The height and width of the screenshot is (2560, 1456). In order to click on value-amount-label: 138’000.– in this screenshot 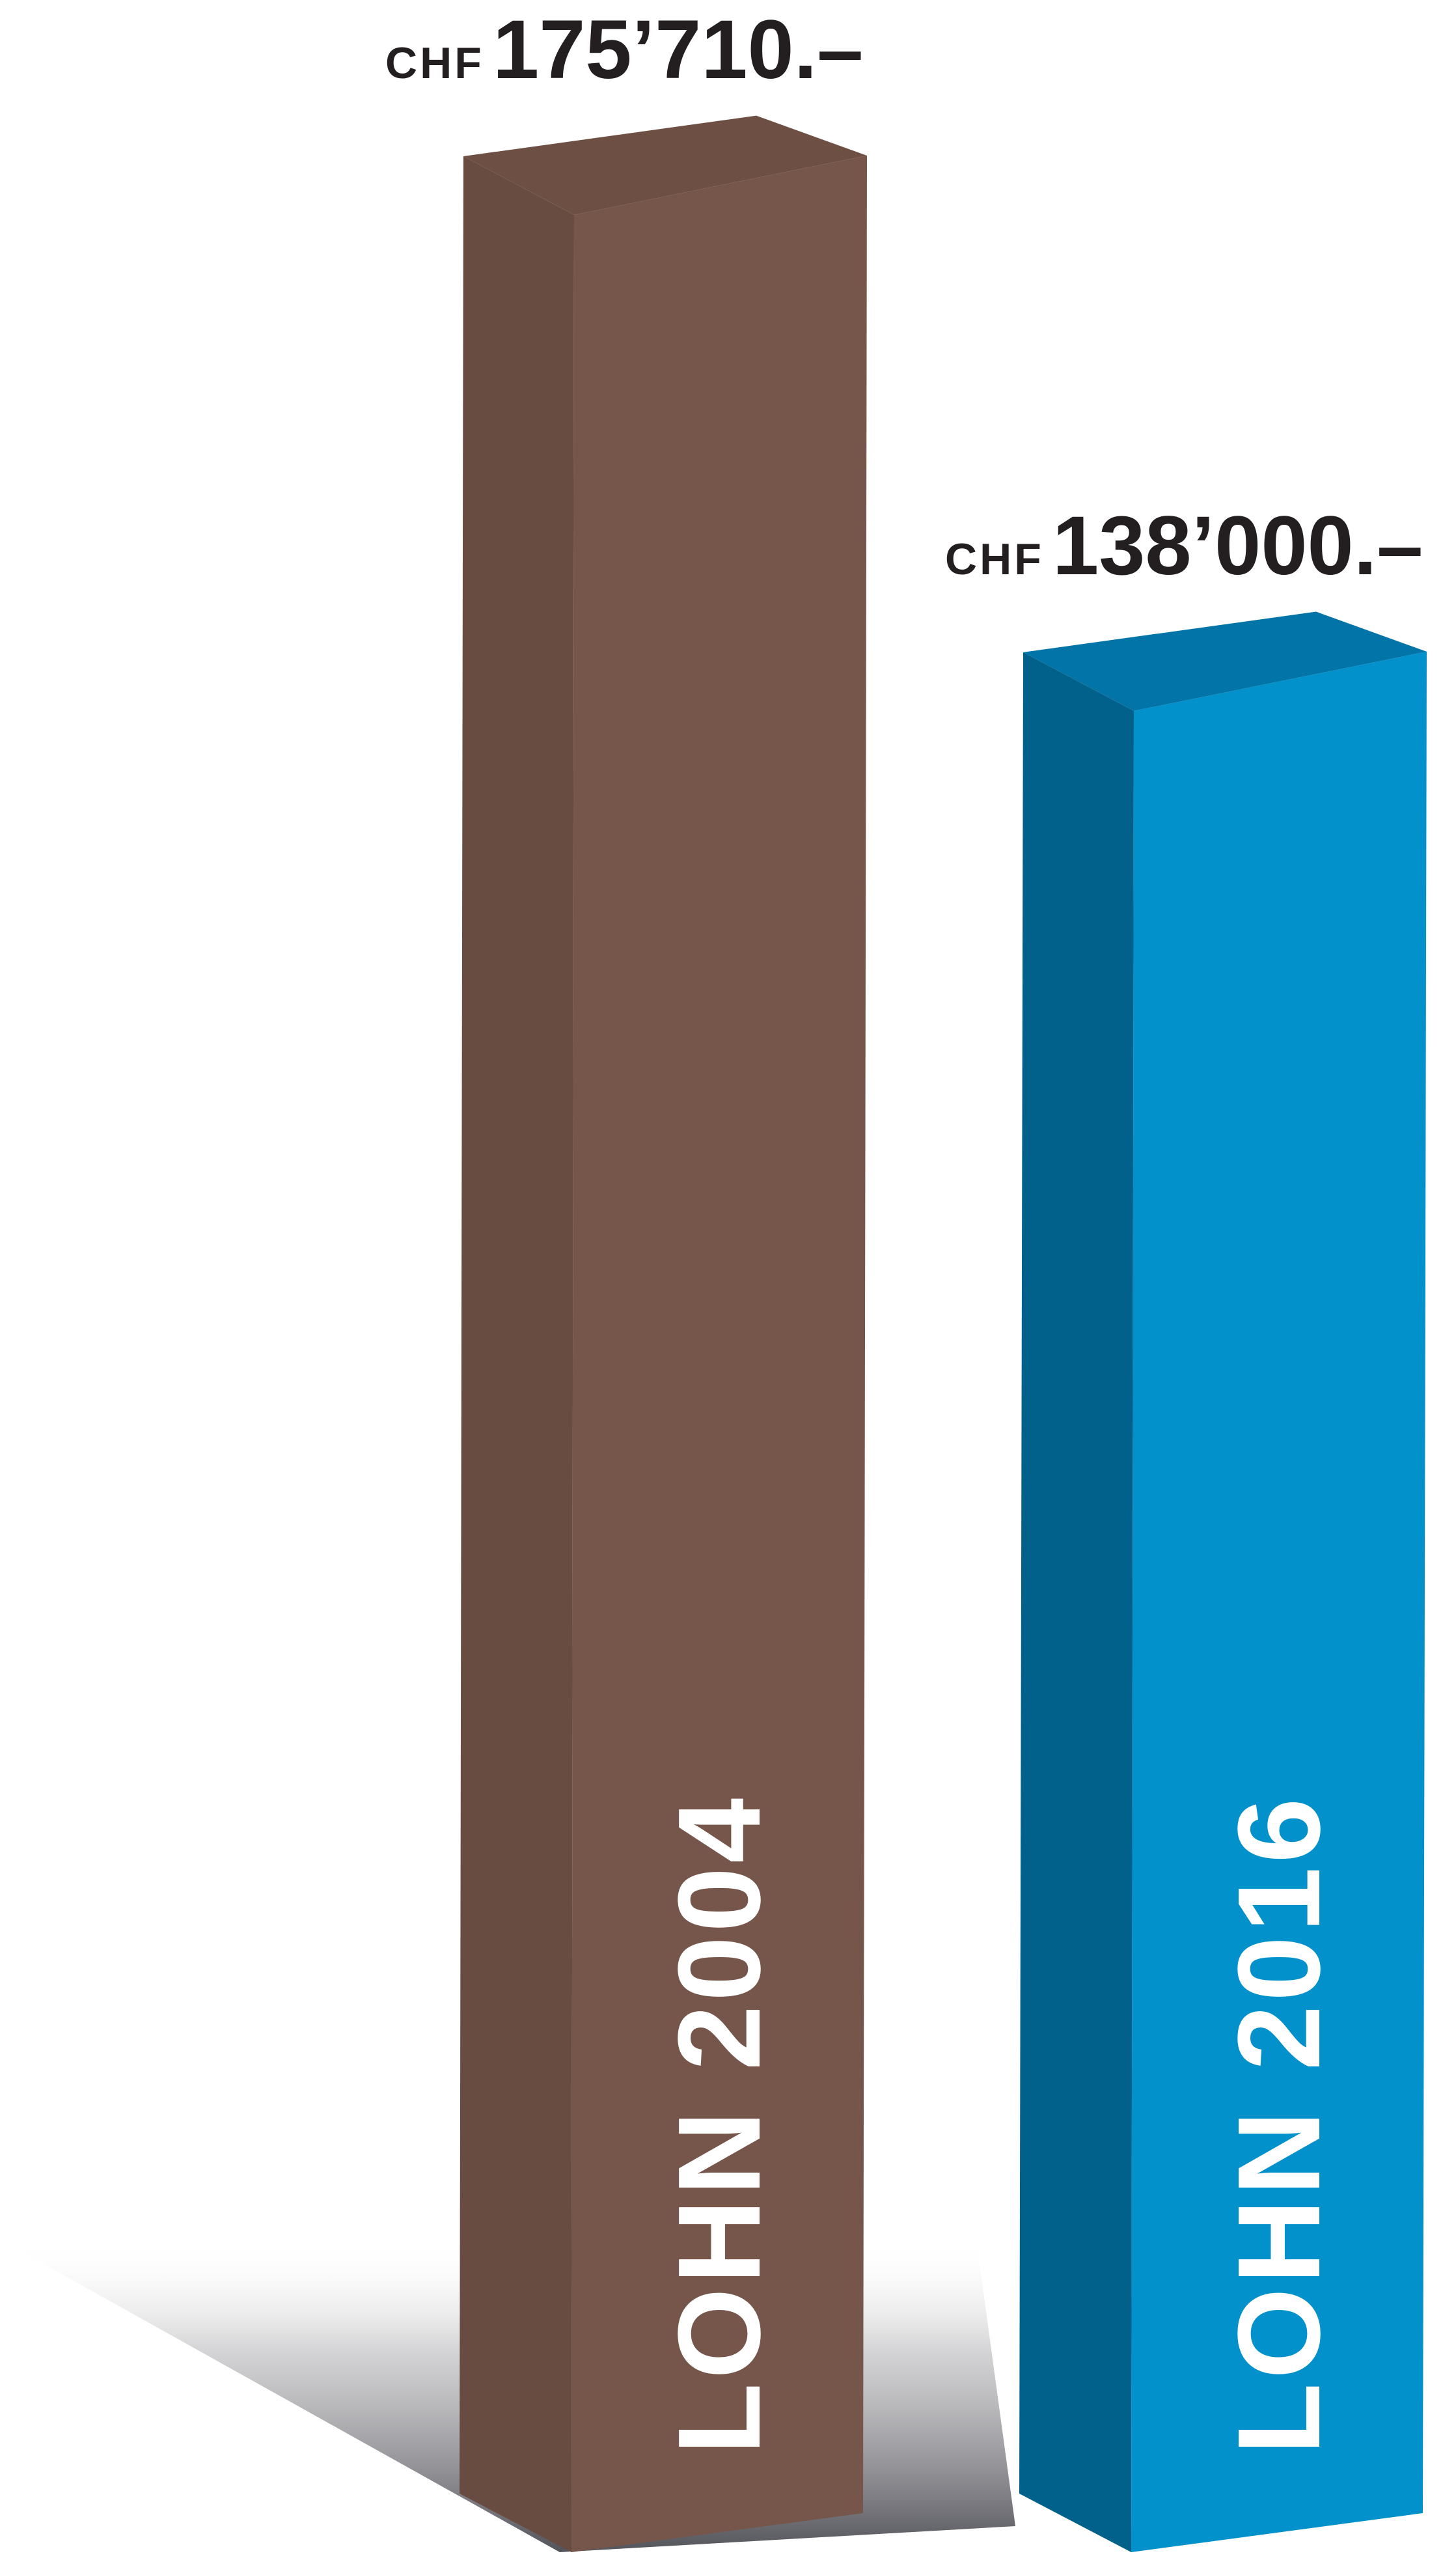, I will do `click(1237, 545)`.